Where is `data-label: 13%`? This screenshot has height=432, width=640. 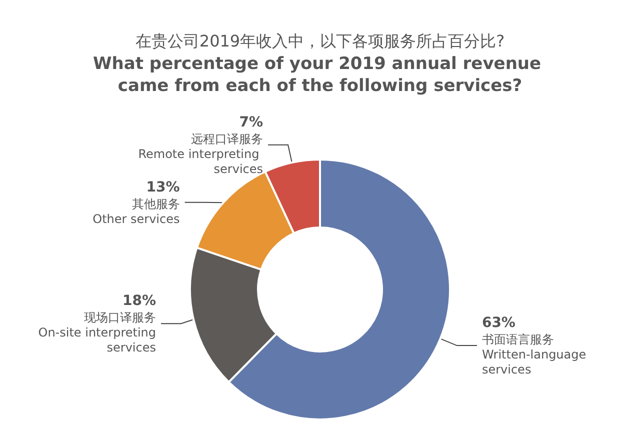
data-label: 13% is located at coordinates (163, 187).